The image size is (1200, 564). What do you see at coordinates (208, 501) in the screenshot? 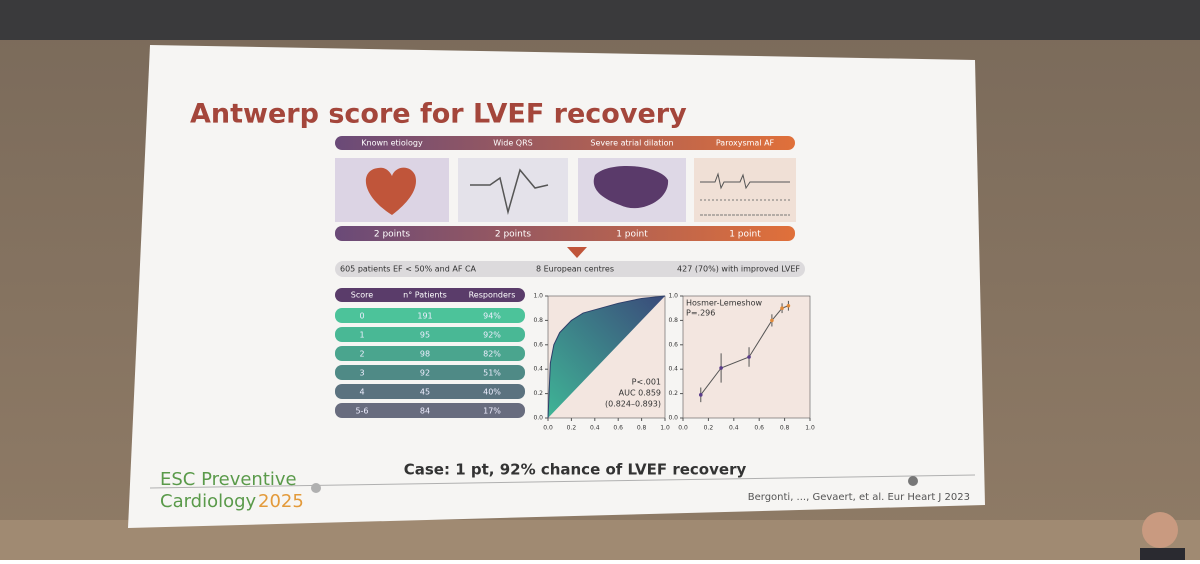
I see `brand: Cardiology` at bounding box center [208, 501].